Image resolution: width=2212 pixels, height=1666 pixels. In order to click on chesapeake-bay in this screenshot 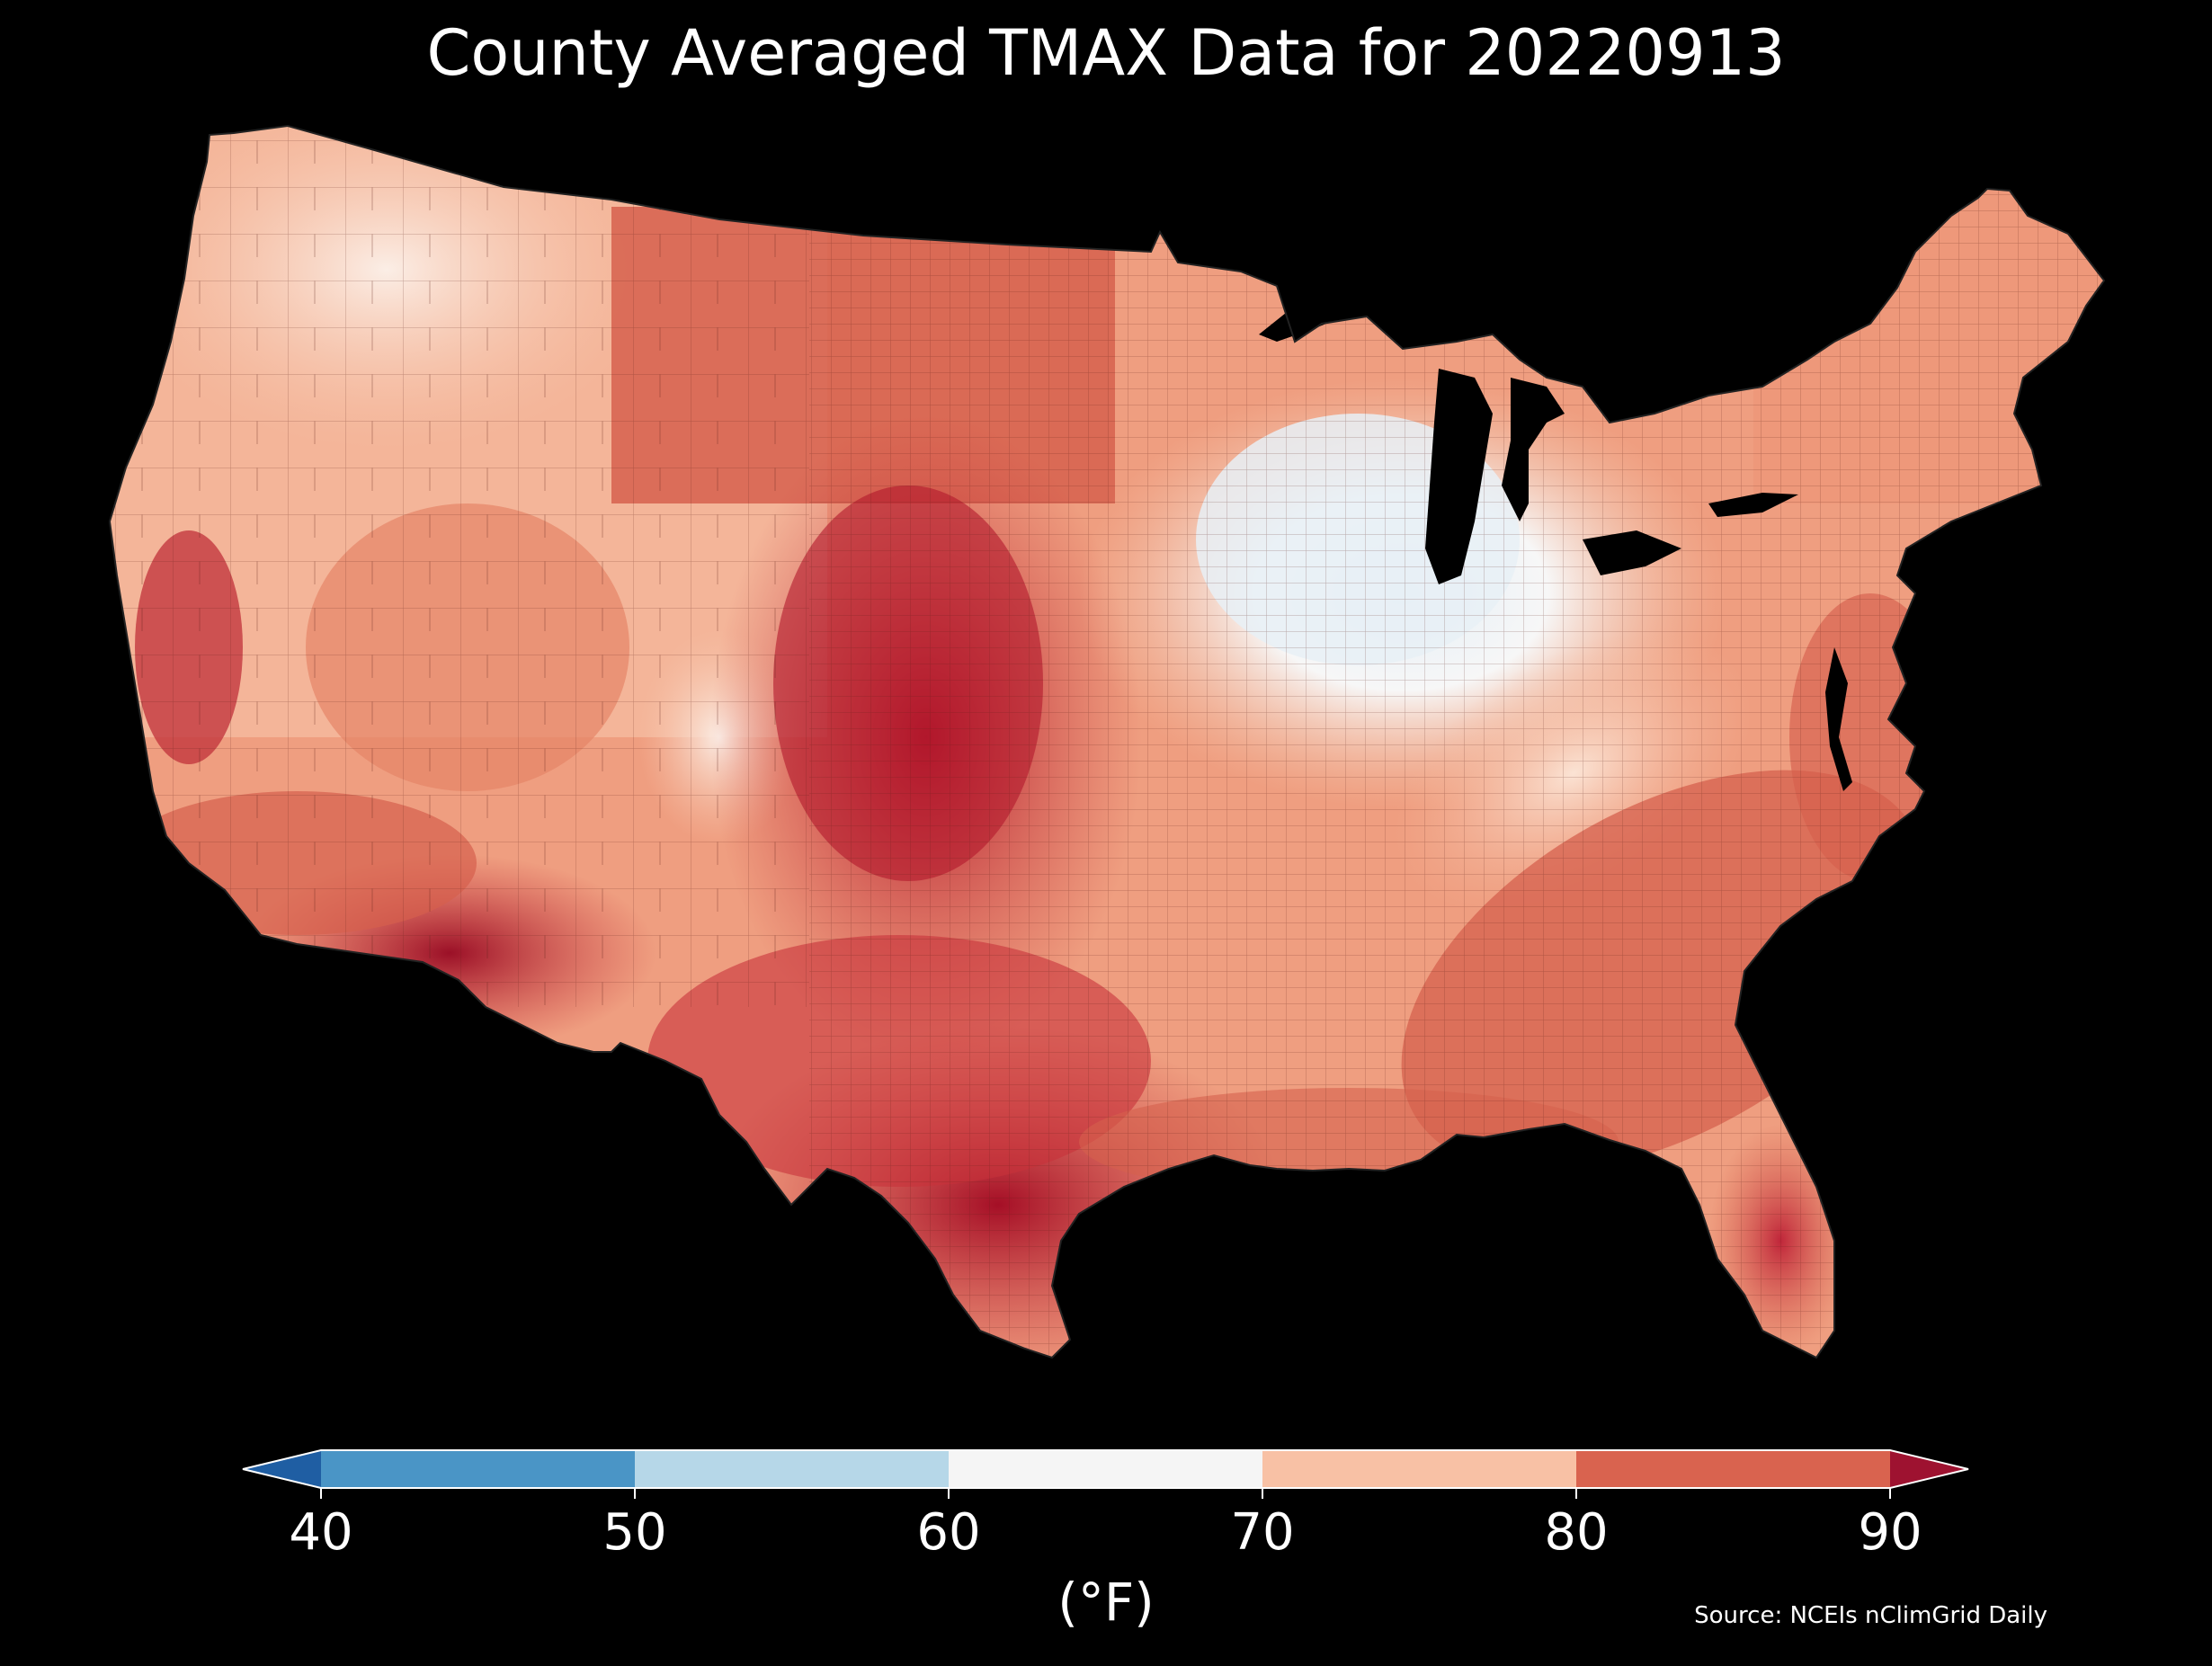, I will do `click(1838, 719)`.